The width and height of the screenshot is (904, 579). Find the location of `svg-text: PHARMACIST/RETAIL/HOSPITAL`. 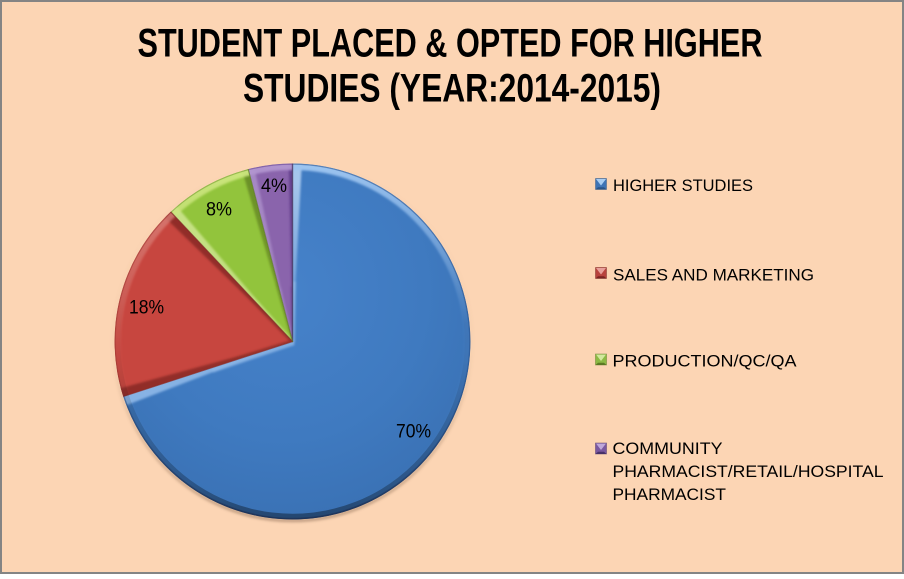

svg-text: PHARMACIST/RETAIL/HOSPITAL is located at coordinates (748, 472).